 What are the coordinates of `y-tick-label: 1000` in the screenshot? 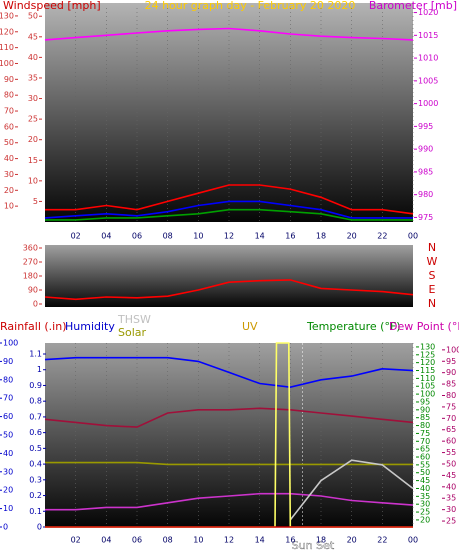 It's located at (428, 103).